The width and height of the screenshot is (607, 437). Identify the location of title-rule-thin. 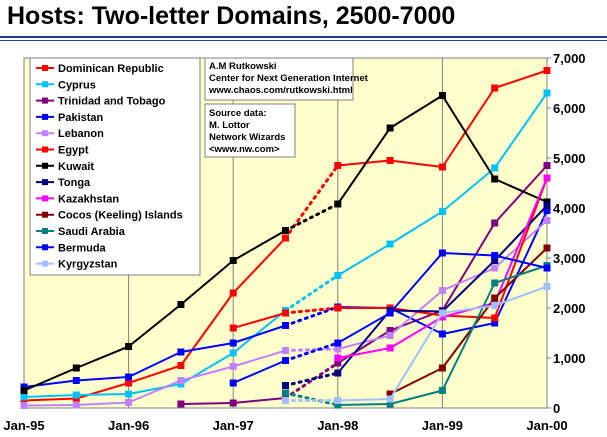
(303, 40).